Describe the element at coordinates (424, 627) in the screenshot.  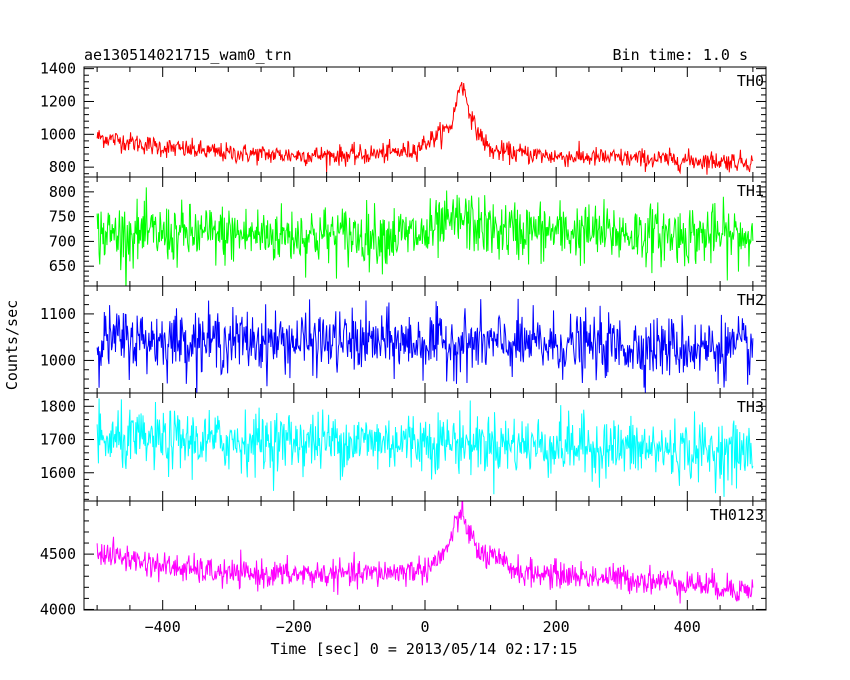
I see `x-tick-label: 0` at that location.